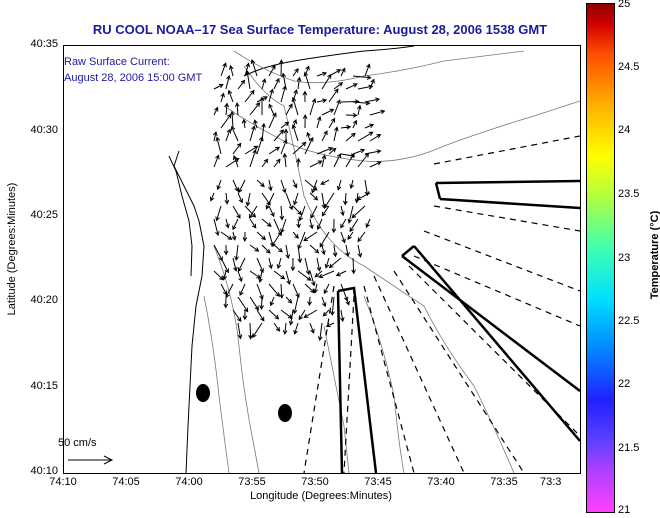 This screenshot has width=660, height=518. I want to click on temperature-colorbar, so click(600, 258).